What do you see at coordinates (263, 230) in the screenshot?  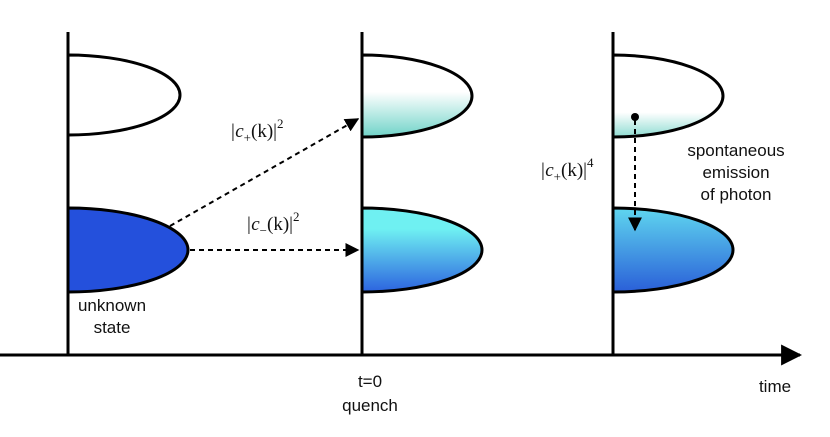 I see `coefficient-sub: −` at bounding box center [263, 230].